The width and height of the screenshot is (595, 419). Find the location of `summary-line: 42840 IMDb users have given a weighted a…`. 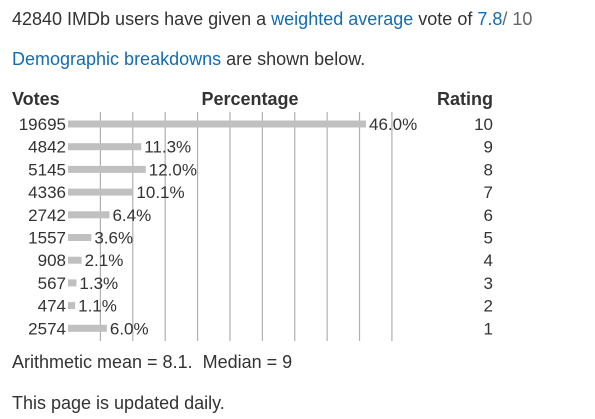

summary-line: 42840 IMDb users have given a weighted a… is located at coordinates (272, 19).